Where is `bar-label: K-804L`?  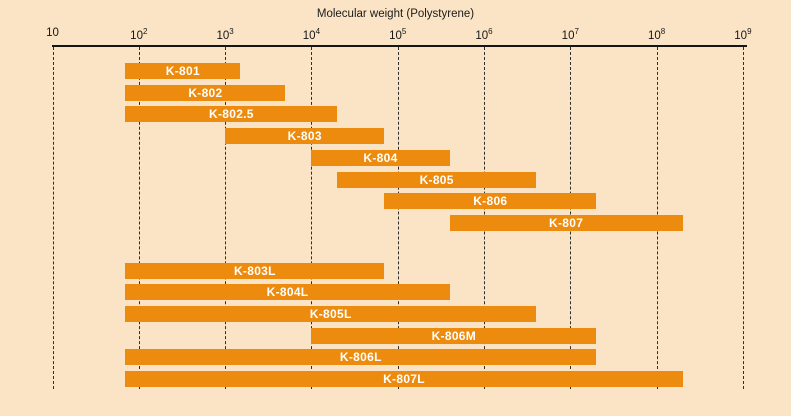
bar-label: K-804L is located at coordinates (287, 292).